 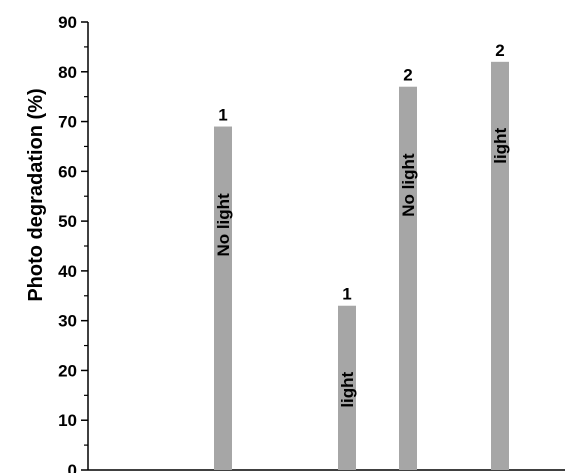 What do you see at coordinates (67, 321) in the screenshot?
I see `y-tick-label: 30` at bounding box center [67, 321].